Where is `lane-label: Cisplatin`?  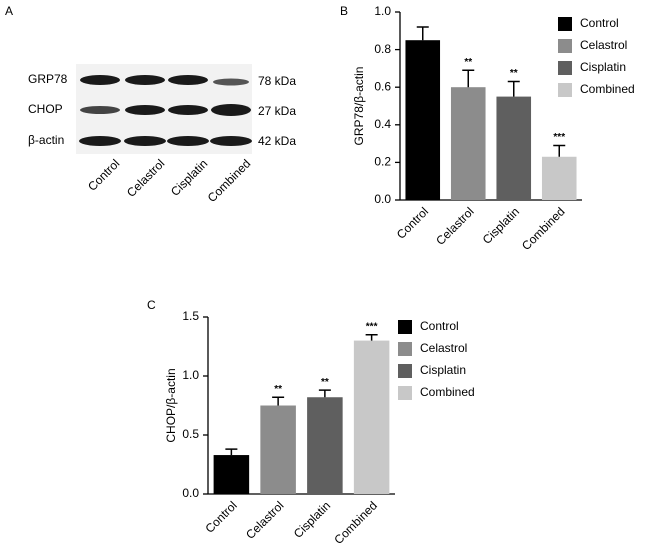 lane-label: Cisplatin is located at coordinates (189, 177).